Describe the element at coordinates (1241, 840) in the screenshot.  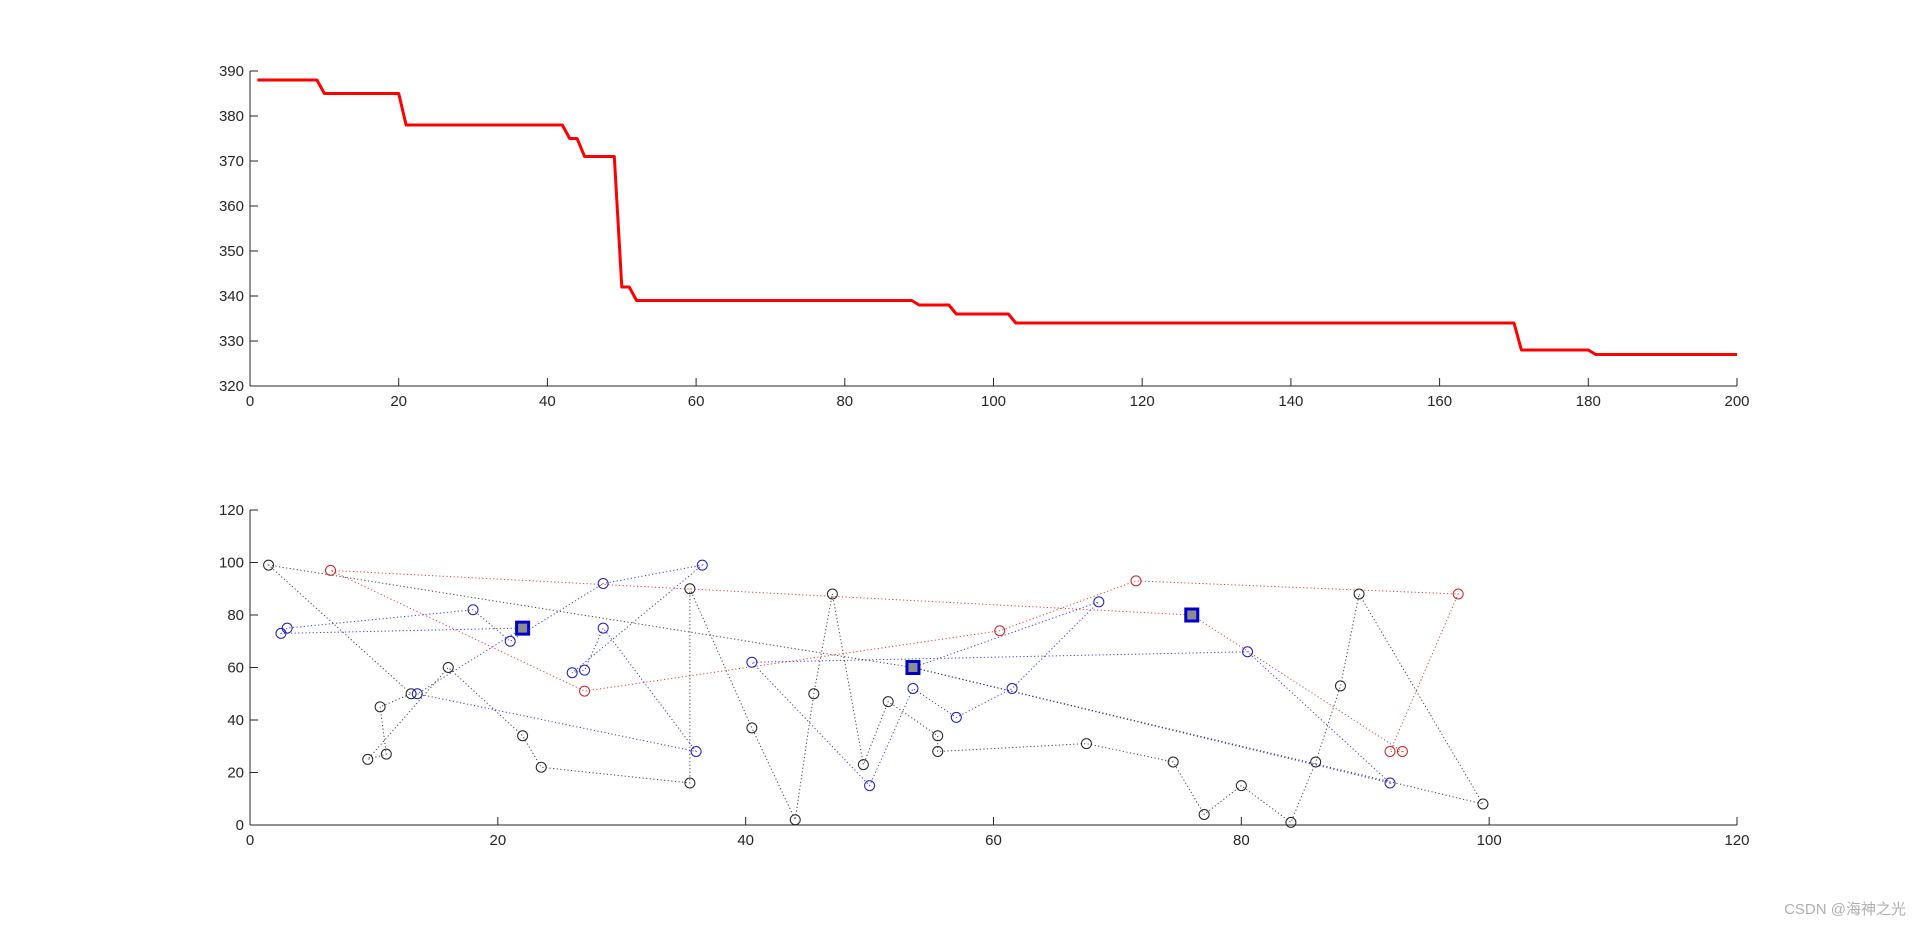
I see `plot2-x-tick-label: 80` at that location.